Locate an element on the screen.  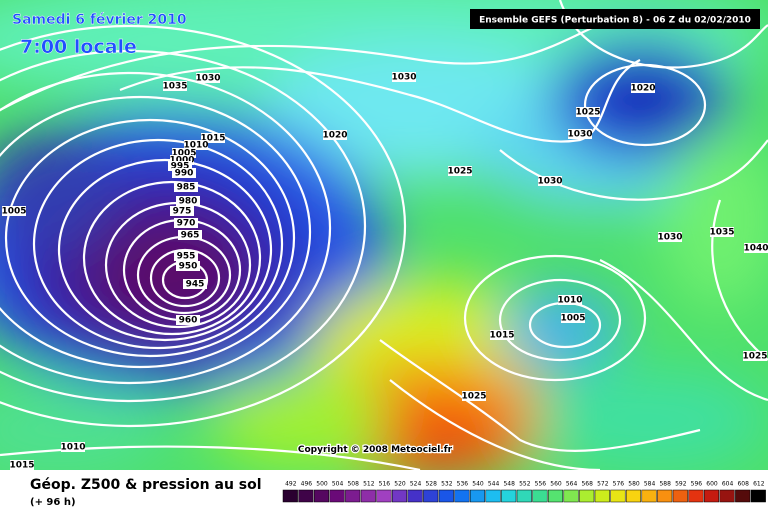
scale-label: 544 is located at coordinates (494, 484).